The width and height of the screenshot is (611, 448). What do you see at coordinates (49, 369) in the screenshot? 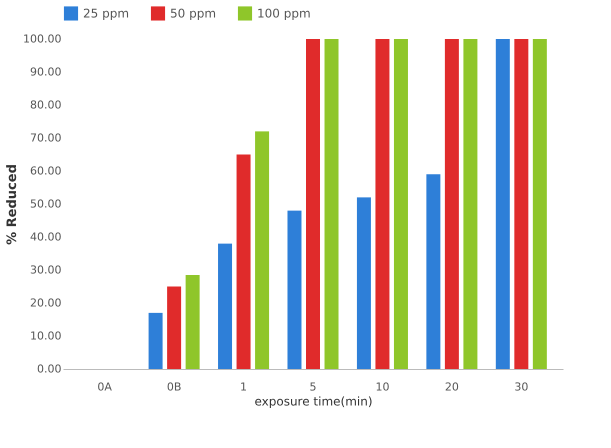
I see `y-tick-label: 0.00` at bounding box center [49, 369].